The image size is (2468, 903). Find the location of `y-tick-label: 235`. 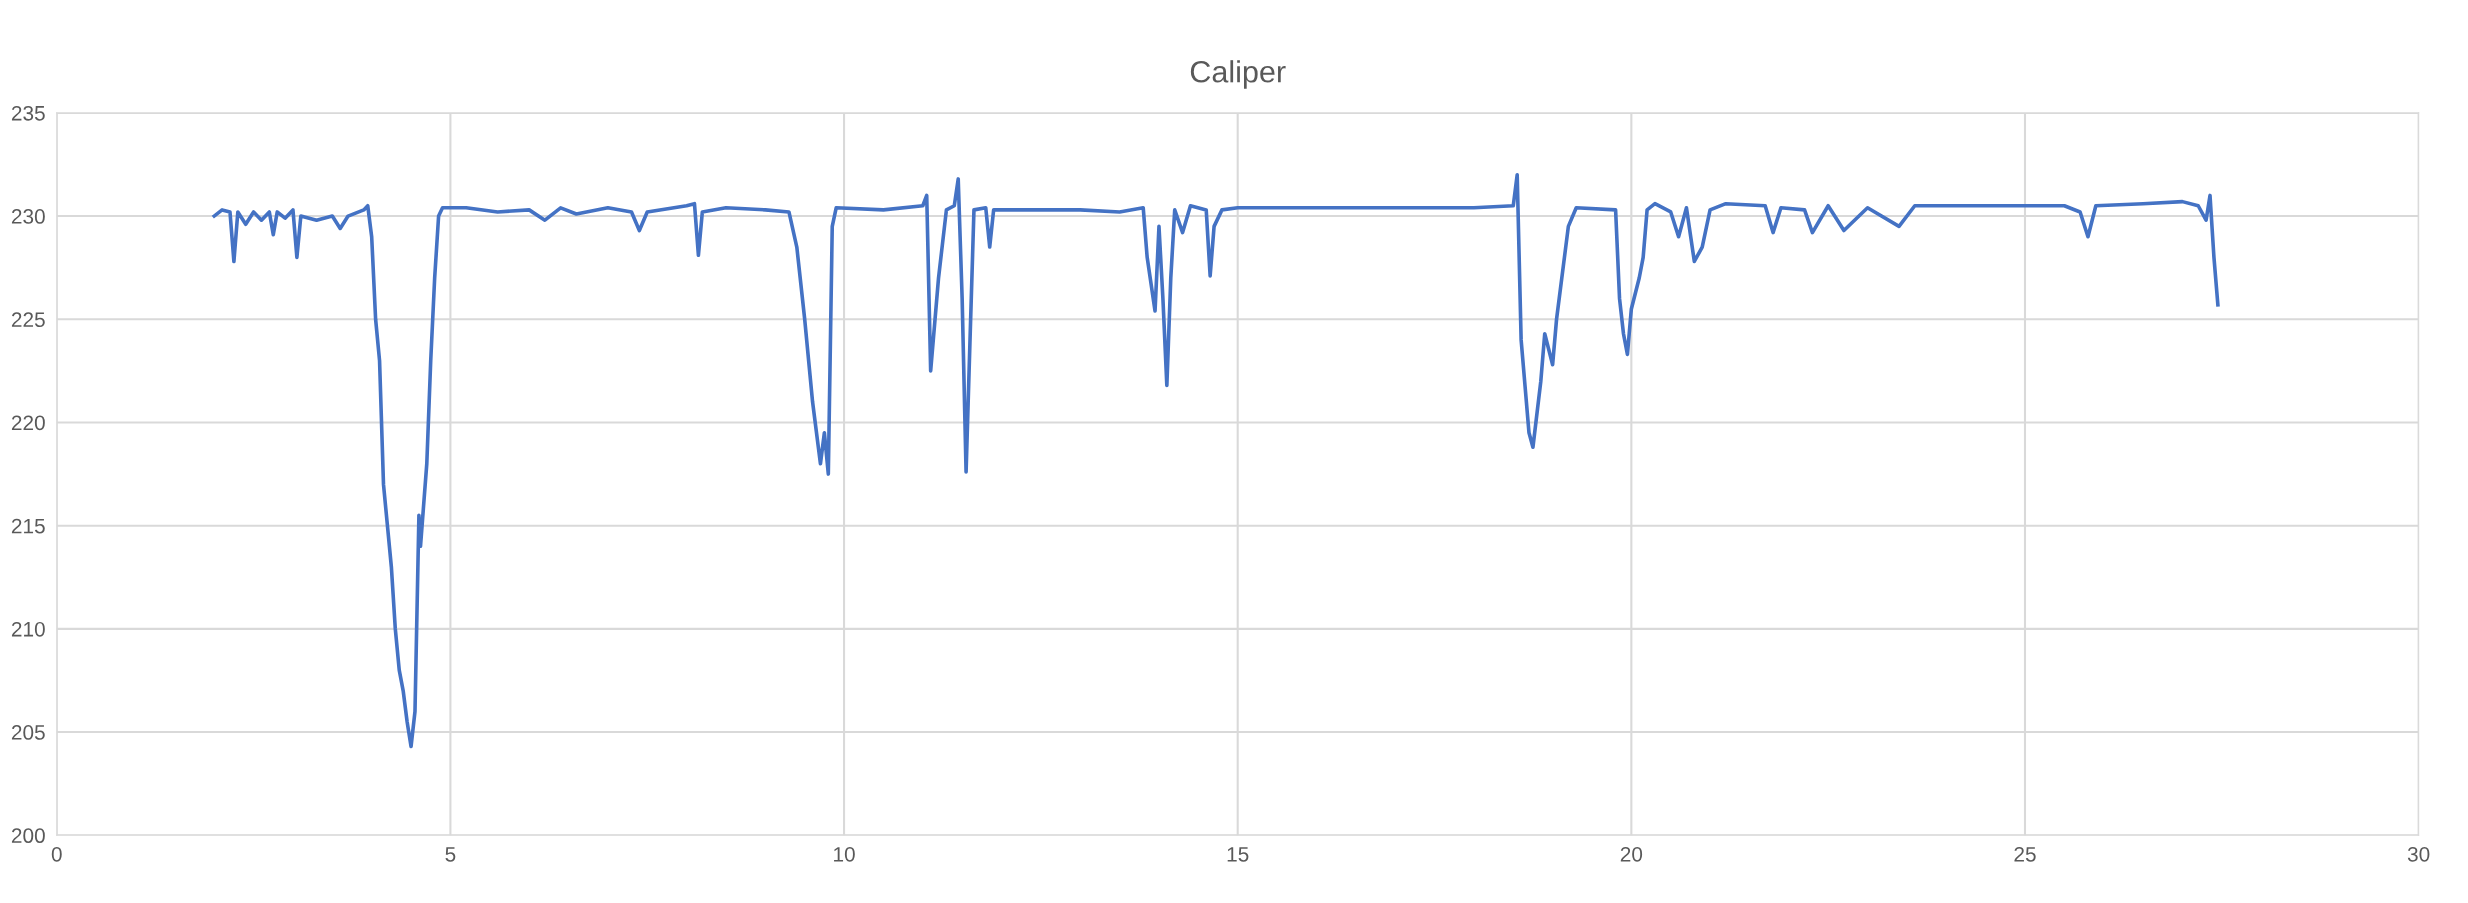

y-tick-label: 235 is located at coordinates (28, 113).